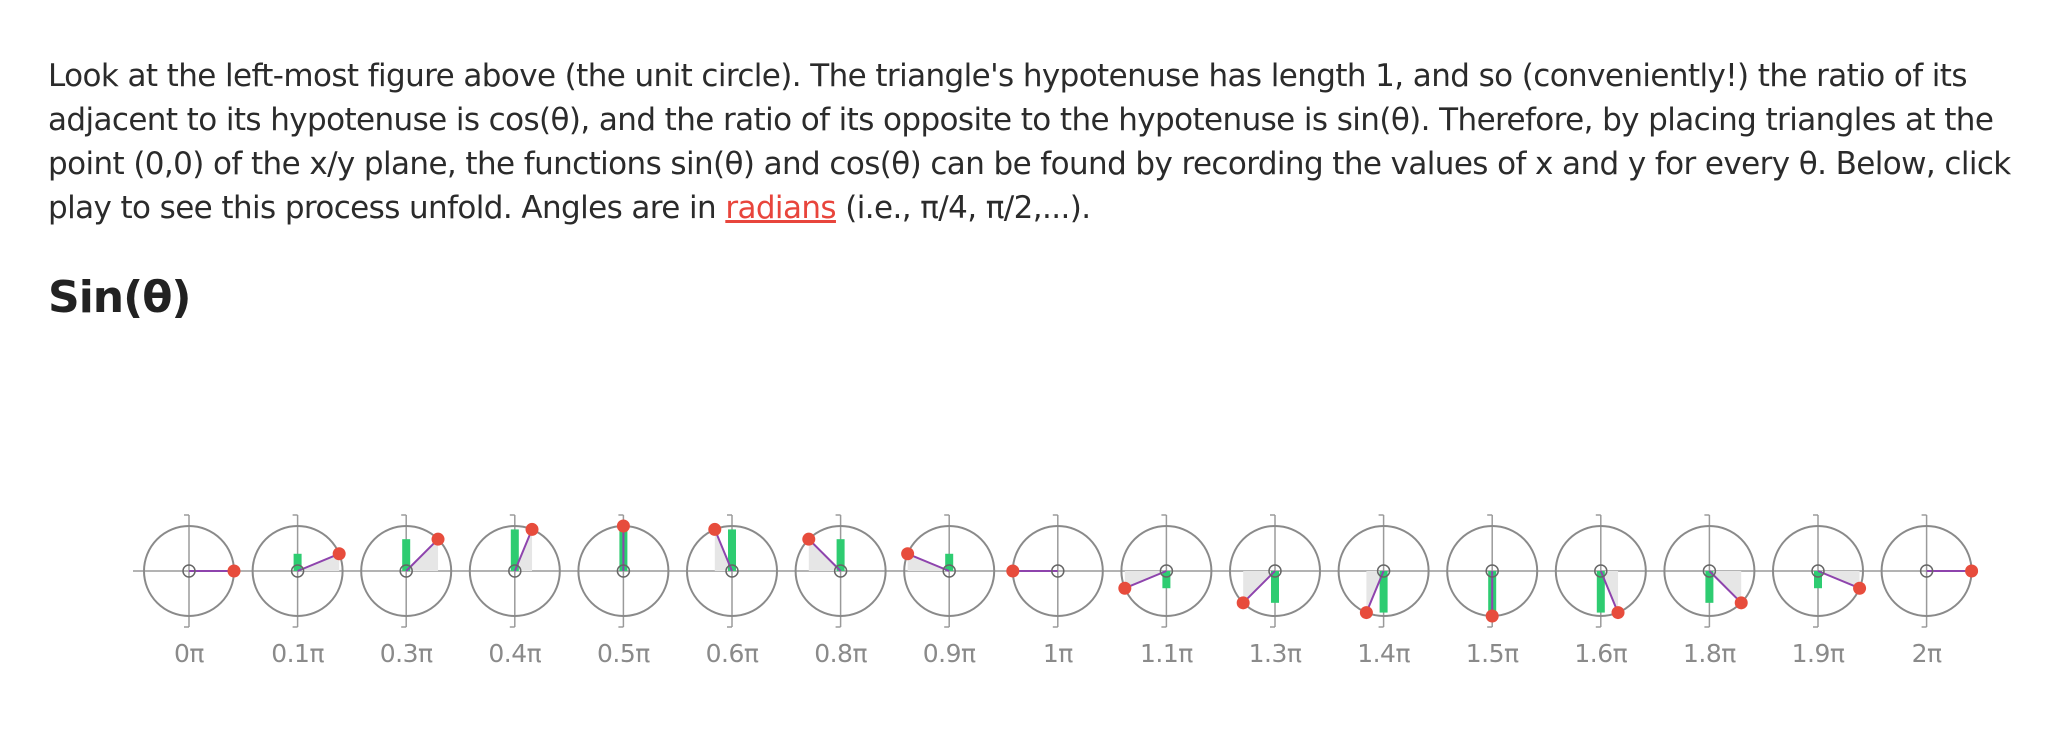 This screenshot has height=752, width=2064. What do you see at coordinates (192, 591) in the screenshot?
I see `unit-circle-0: 0π` at bounding box center [192, 591].